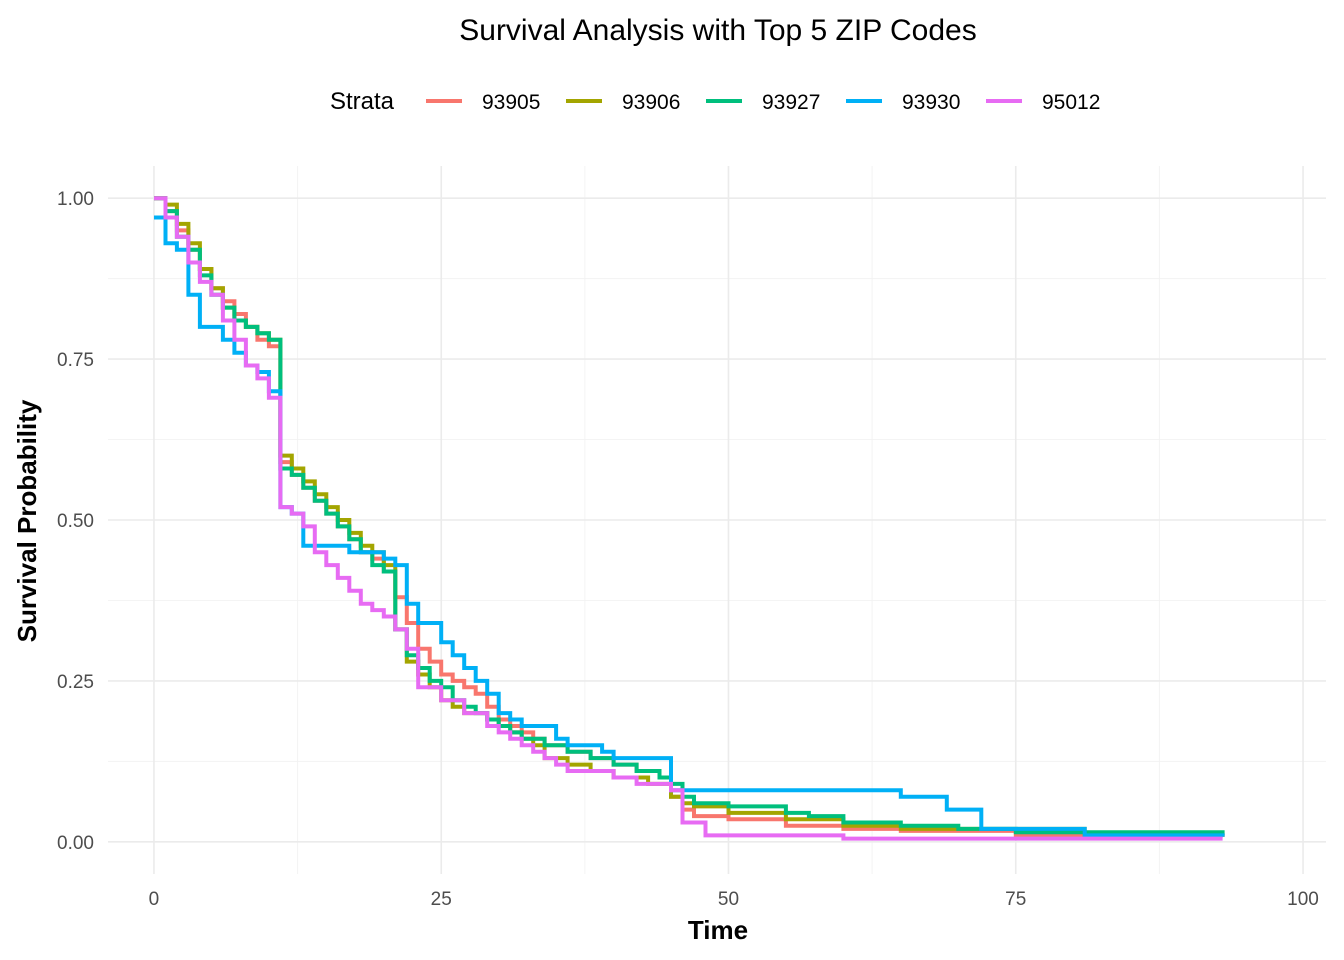  What do you see at coordinates (715, 101) in the screenshot?
I see `legend: Strata 93905 93906 93927 93930 95012` at bounding box center [715, 101].